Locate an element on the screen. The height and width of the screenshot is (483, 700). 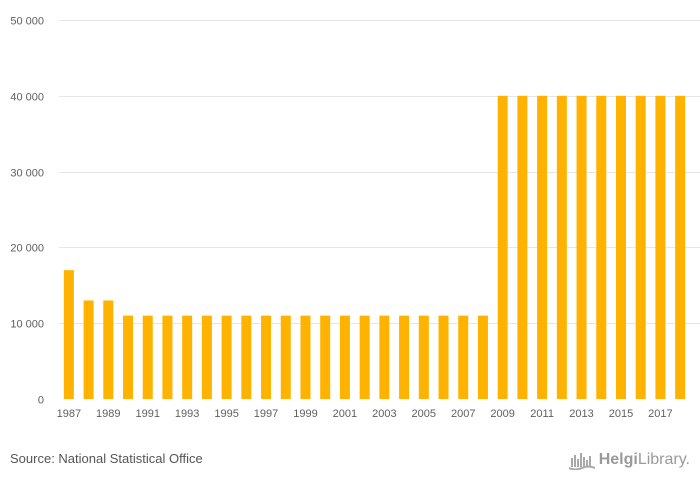
helgi-library-logo-icon is located at coordinates (581, 461).